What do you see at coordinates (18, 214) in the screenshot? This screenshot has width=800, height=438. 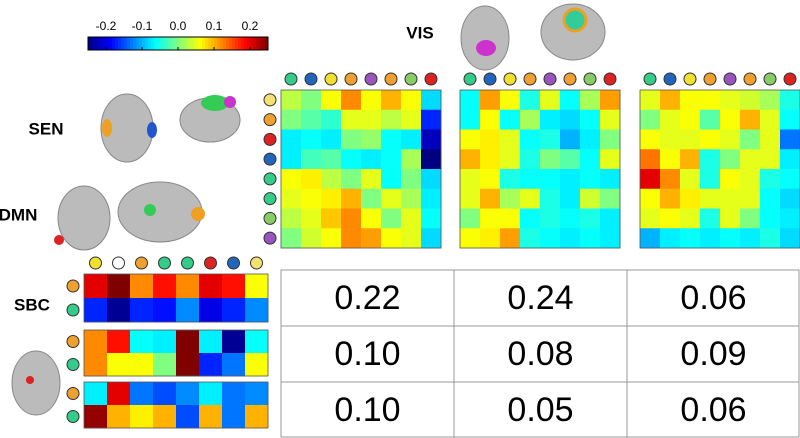 I see `dmn-label: DMN` at bounding box center [18, 214].